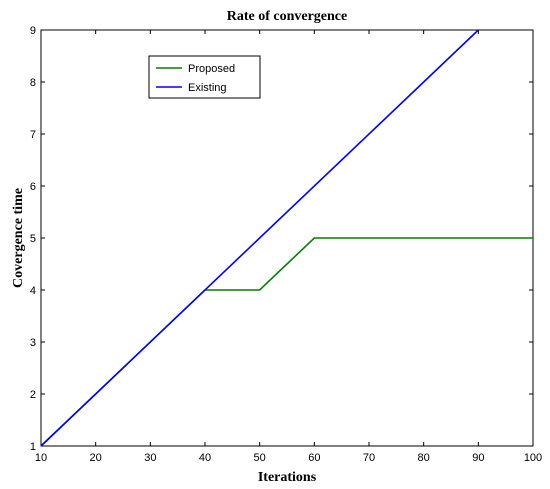 This screenshot has width=550, height=489. I want to click on y-tick-label: 6, so click(33, 187).